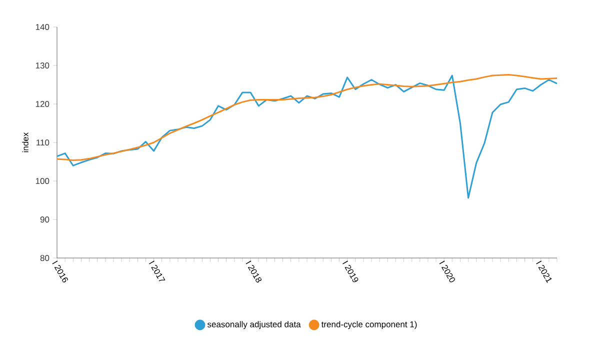 This screenshot has width=593, height=340. What do you see at coordinates (43, 143) in the screenshot?
I see `y-tick-label: 110` at bounding box center [43, 143].